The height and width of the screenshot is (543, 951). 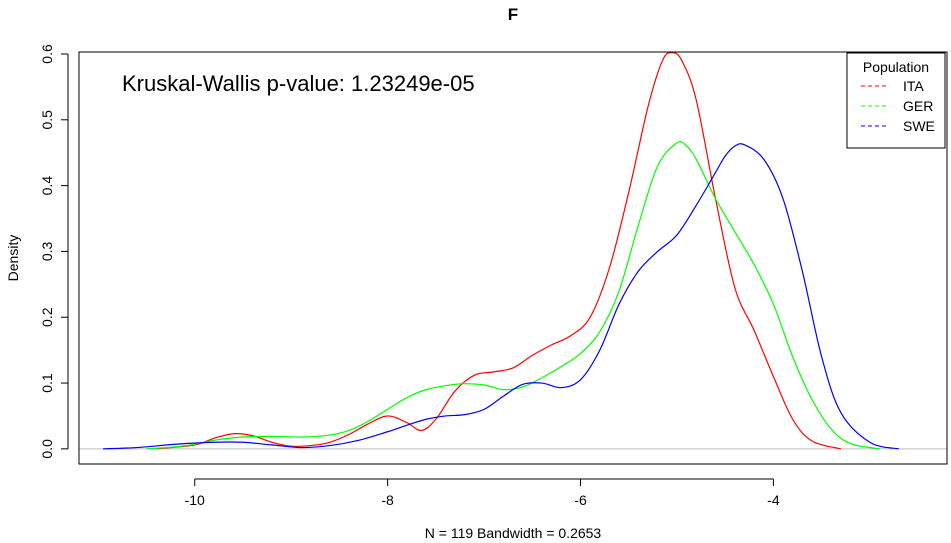 What do you see at coordinates (919, 126) in the screenshot?
I see `legend-label-swe: SWE` at bounding box center [919, 126].